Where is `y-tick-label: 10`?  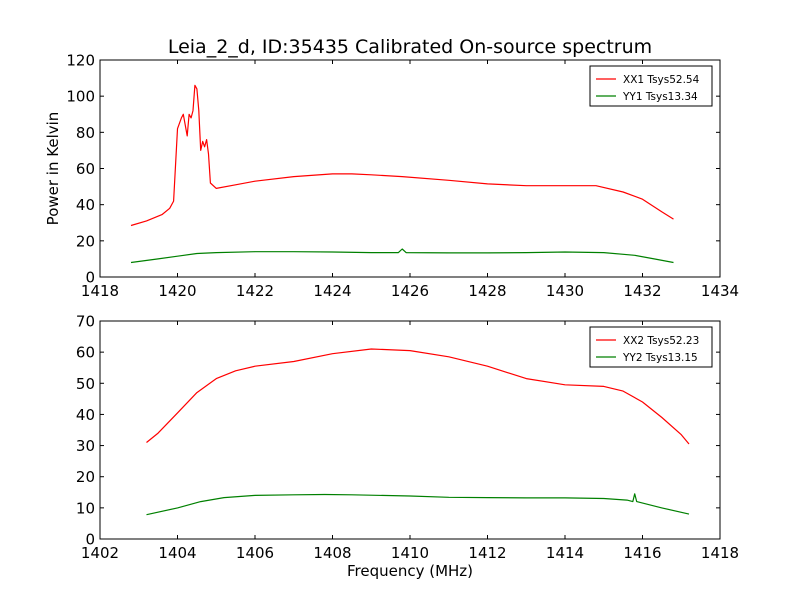 y-tick-label: 10 is located at coordinates (85, 508).